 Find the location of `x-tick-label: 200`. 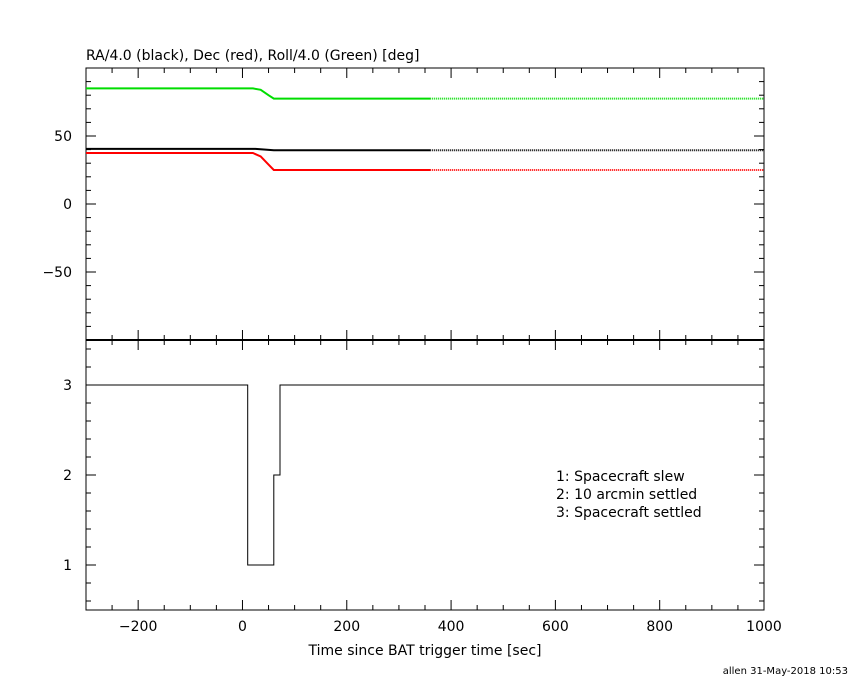

x-tick-label: 200 is located at coordinates (346, 627).